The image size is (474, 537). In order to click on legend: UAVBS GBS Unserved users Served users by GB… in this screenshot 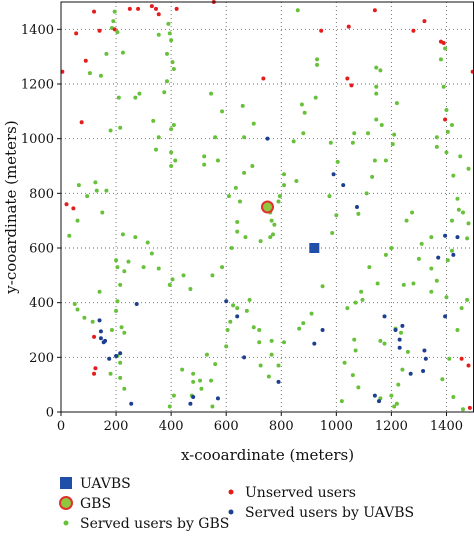, I will do `click(236, 504)`.